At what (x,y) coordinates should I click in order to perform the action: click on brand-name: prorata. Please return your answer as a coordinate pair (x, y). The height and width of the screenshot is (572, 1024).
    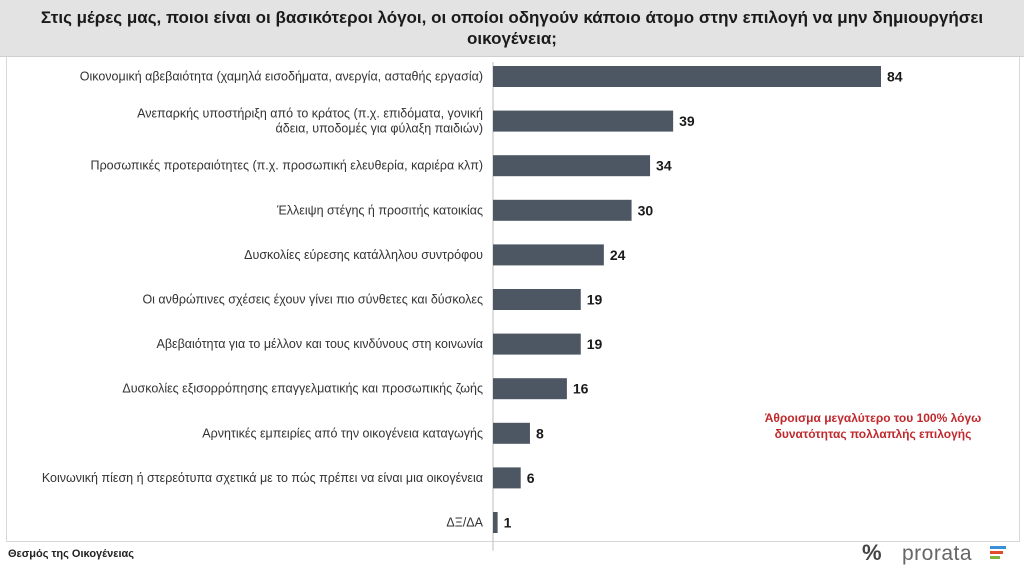
    Looking at the image, I should click on (937, 553).